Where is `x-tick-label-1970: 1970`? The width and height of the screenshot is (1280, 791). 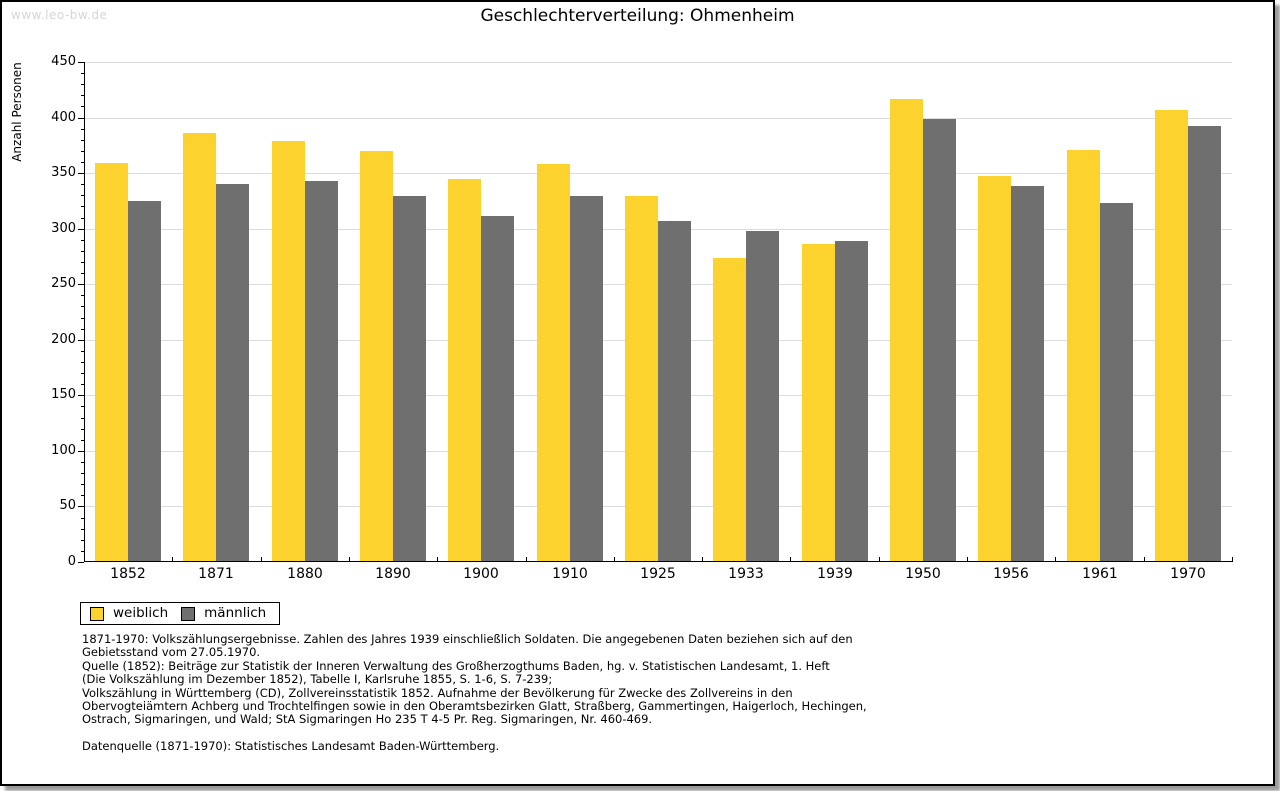
x-tick-label-1970: 1970 is located at coordinates (1188, 574).